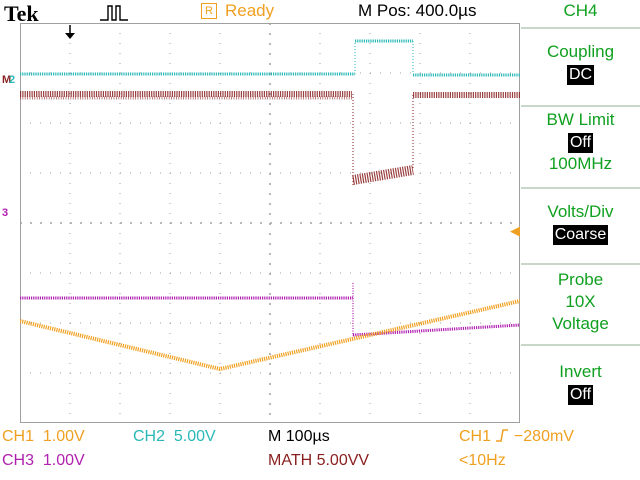 This screenshot has width=640, height=480. I want to click on menu-title: CH4, so click(580, 10).